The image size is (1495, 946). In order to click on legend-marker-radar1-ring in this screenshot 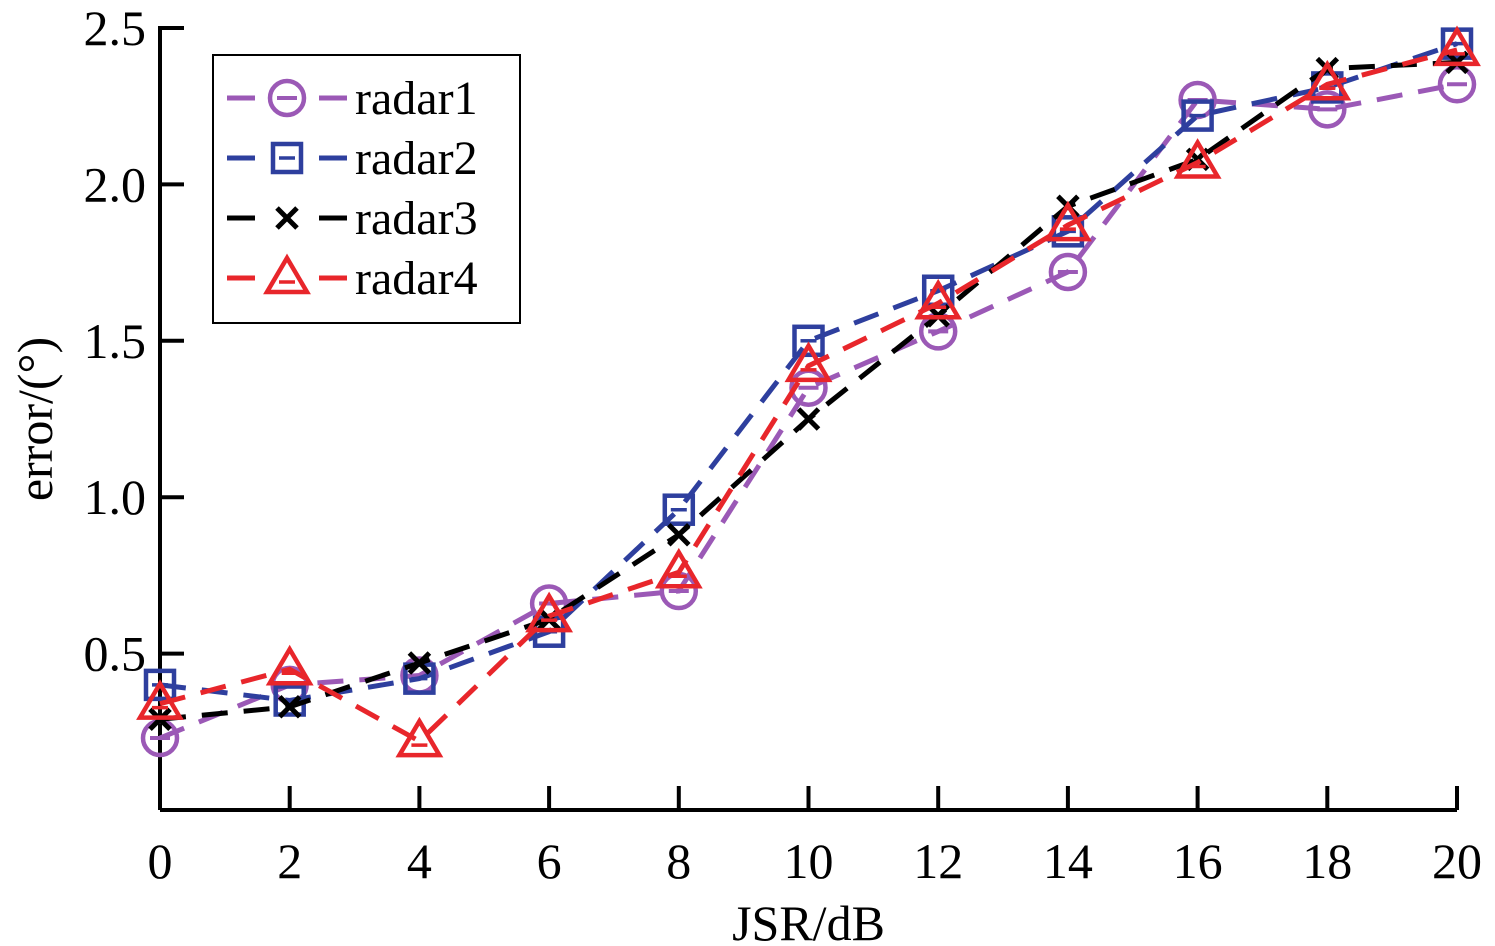, I will do `click(287, 98)`.